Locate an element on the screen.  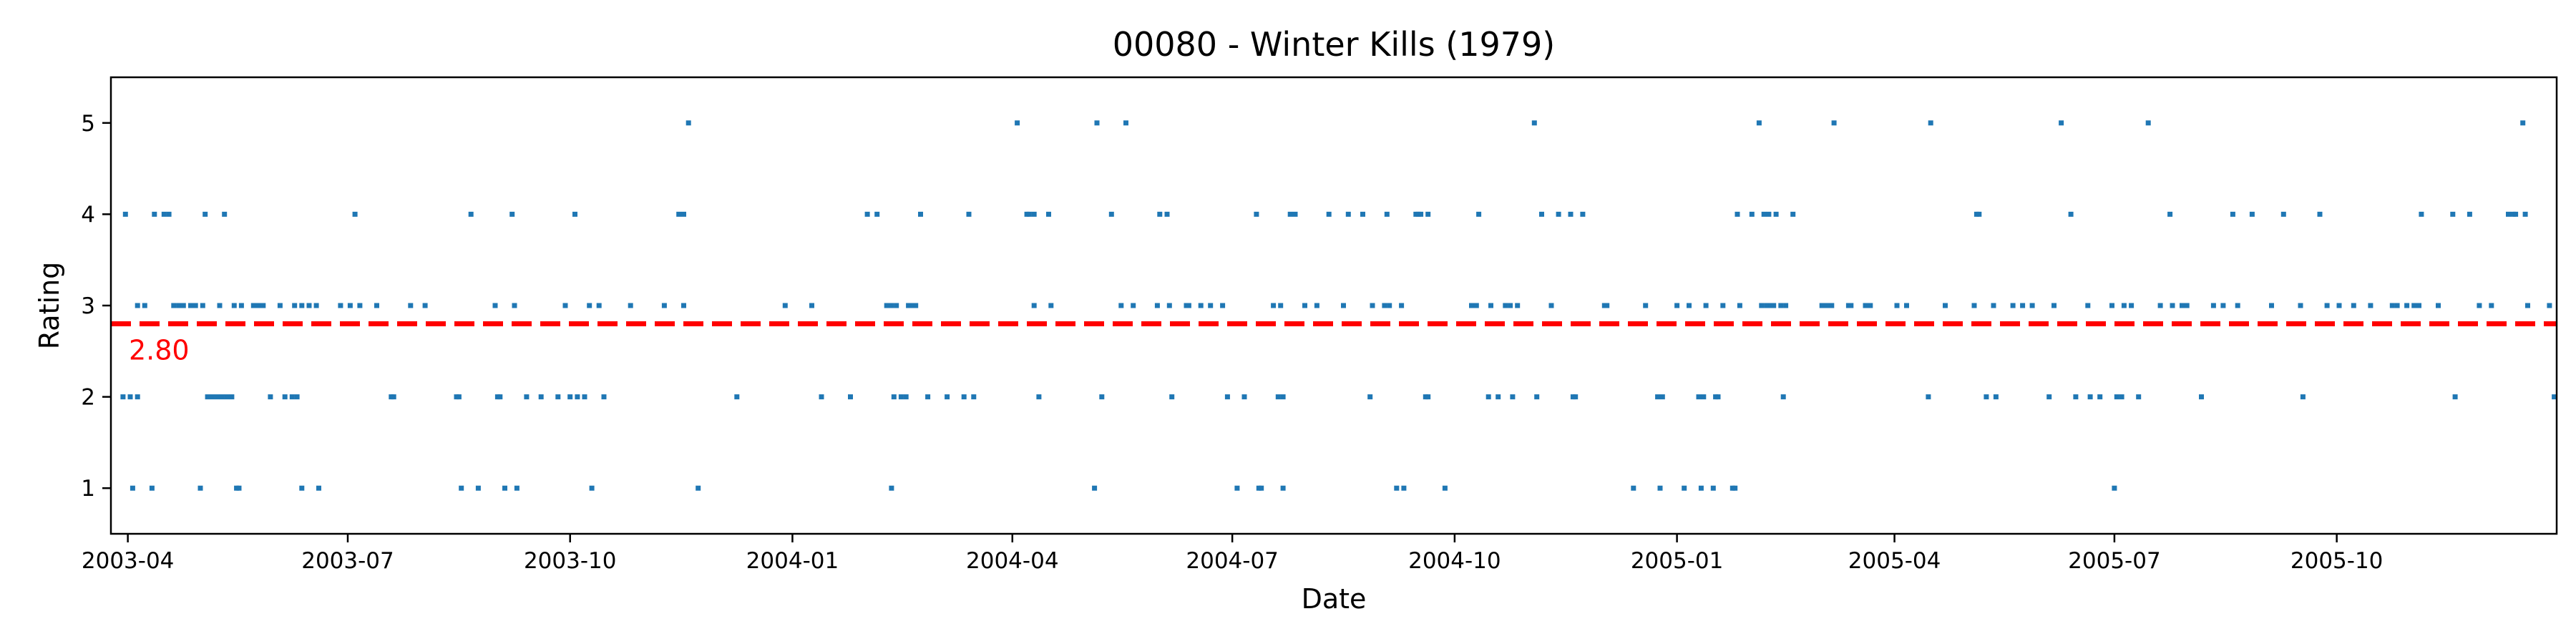
mean-value-label: 2.80 is located at coordinates (159, 350).